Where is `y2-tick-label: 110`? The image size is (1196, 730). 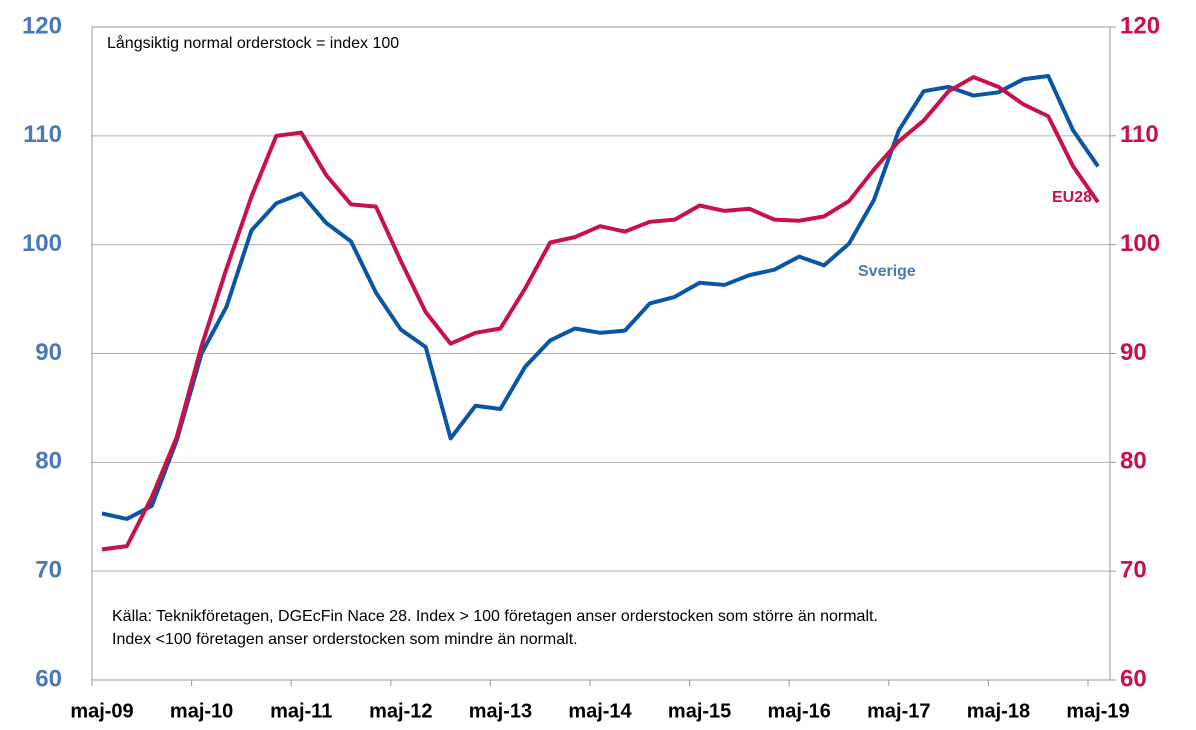
y2-tick-label: 110 is located at coordinates (1139, 134).